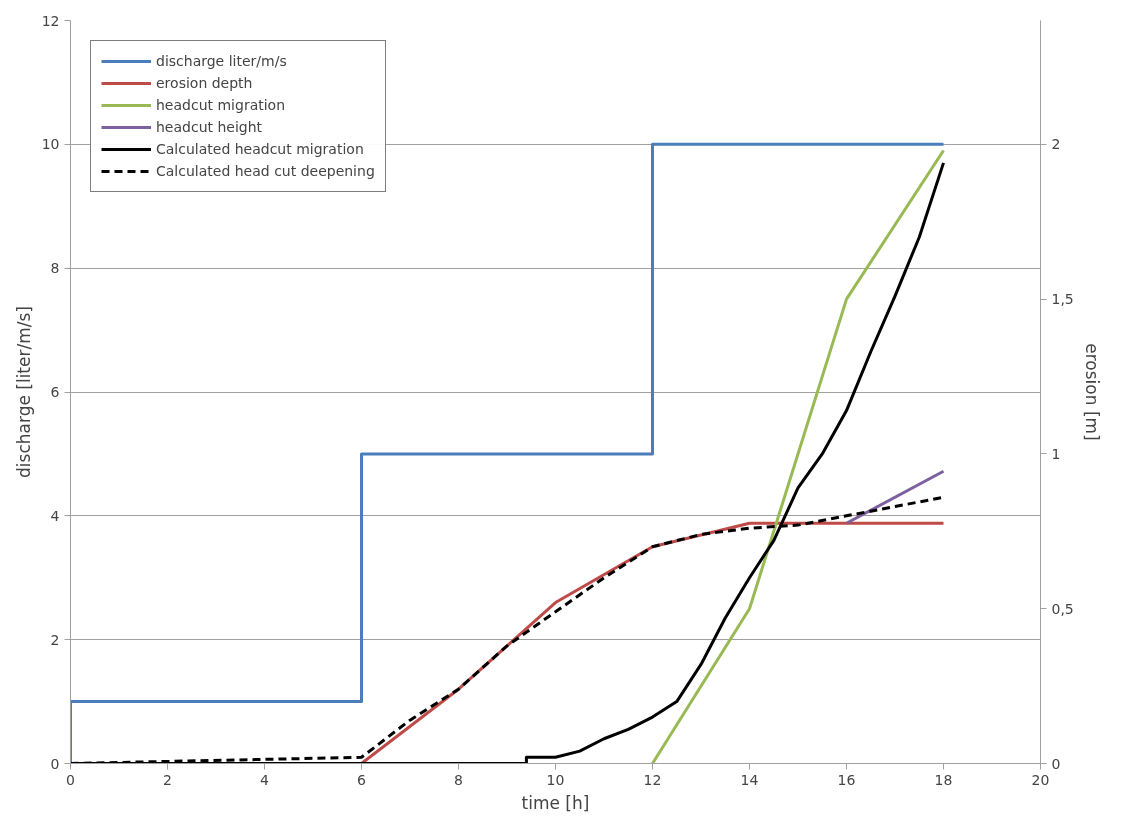 Image resolution: width=1128 pixels, height=822 pixels. I want to click on y-tick-label: 12, so click(50, 20).